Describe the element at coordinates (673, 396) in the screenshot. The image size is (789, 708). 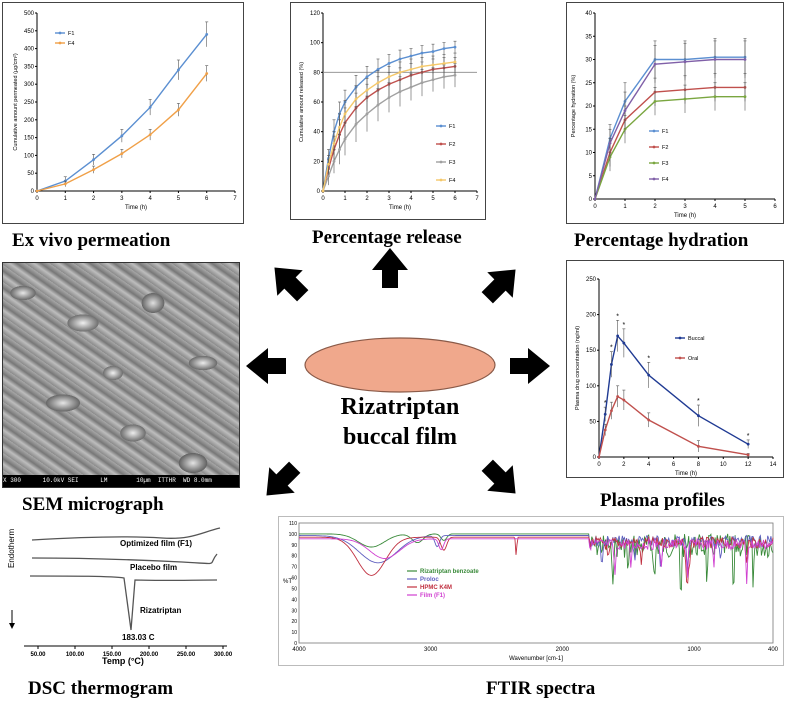
I see `series-line-buccal` at that location.